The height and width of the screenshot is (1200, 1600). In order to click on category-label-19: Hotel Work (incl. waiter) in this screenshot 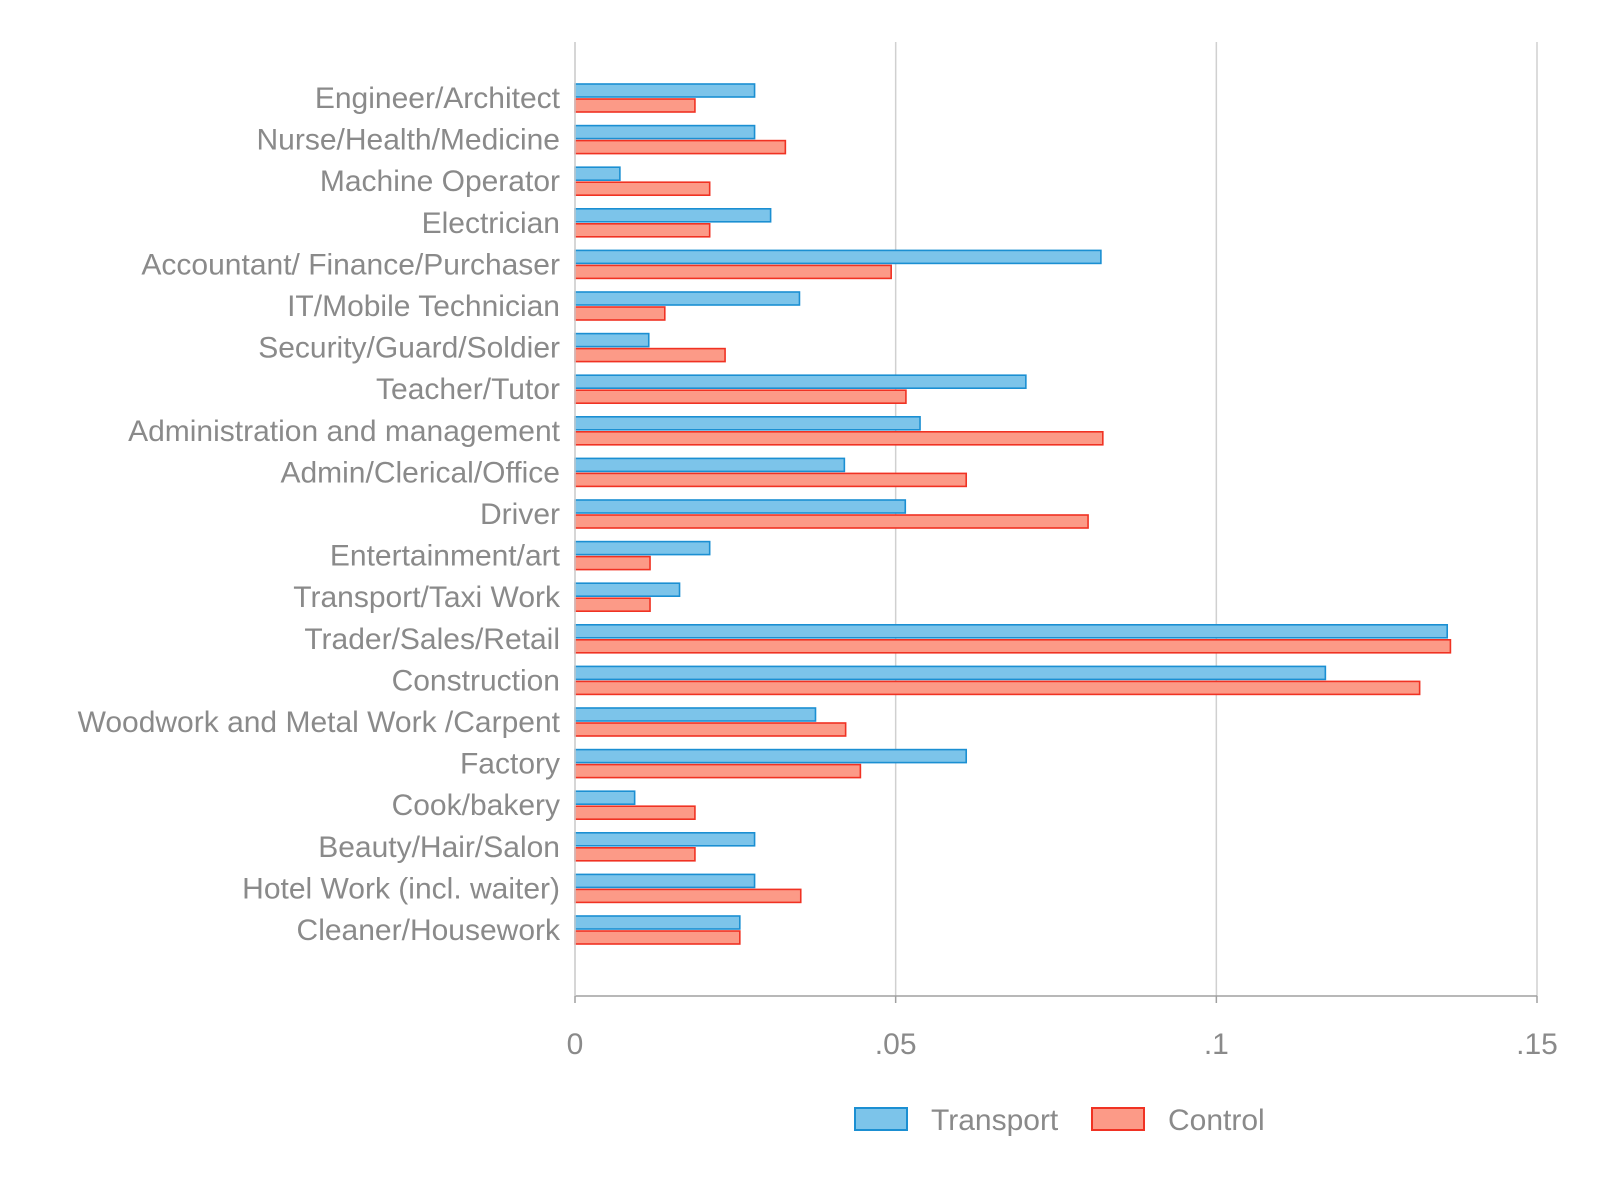, I will do `click(401, 888)`.